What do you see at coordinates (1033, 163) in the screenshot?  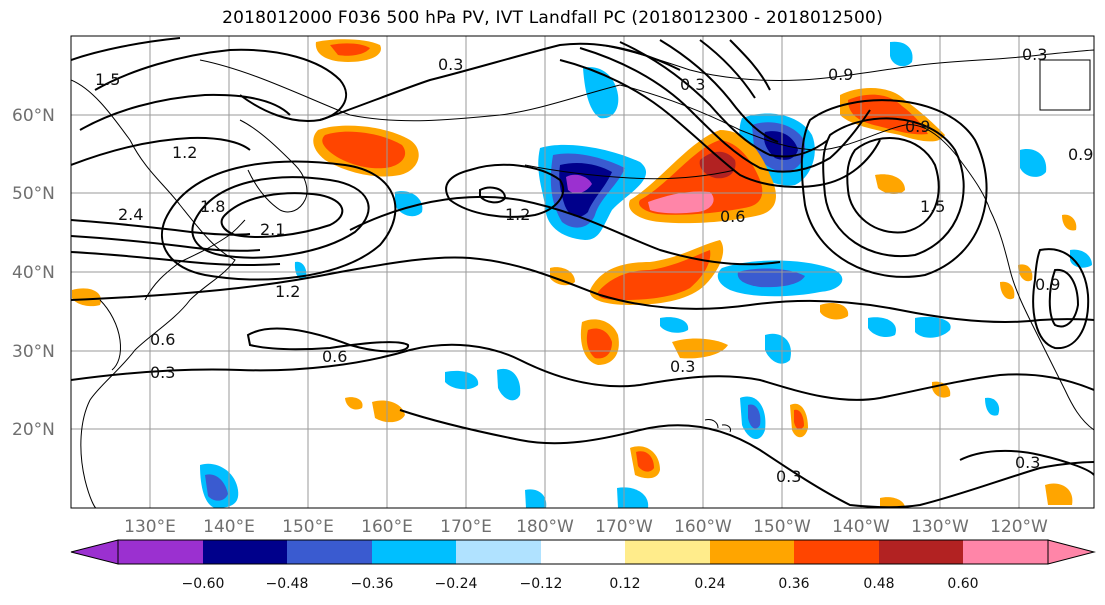 I see `shade-neg-s12` at bounding box center [1033, 163].